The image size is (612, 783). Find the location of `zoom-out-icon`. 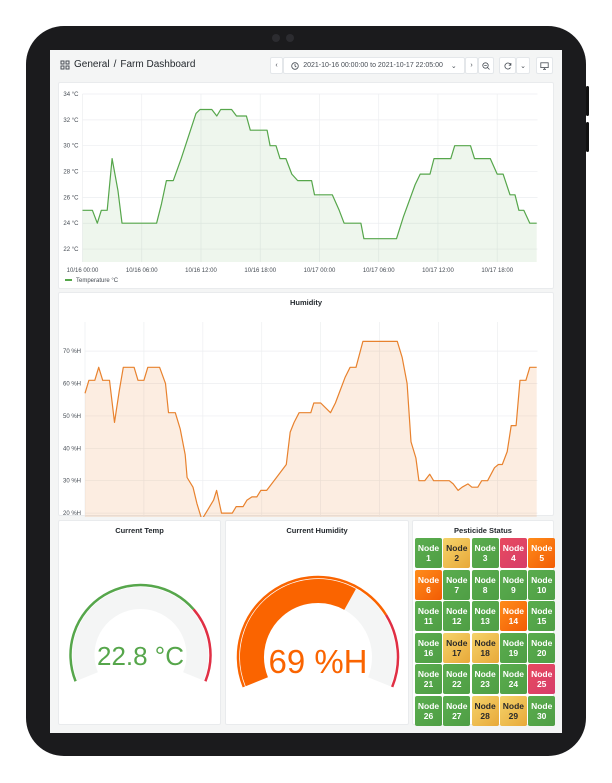

zoom-out-icon is located at coordinates (486, 65).